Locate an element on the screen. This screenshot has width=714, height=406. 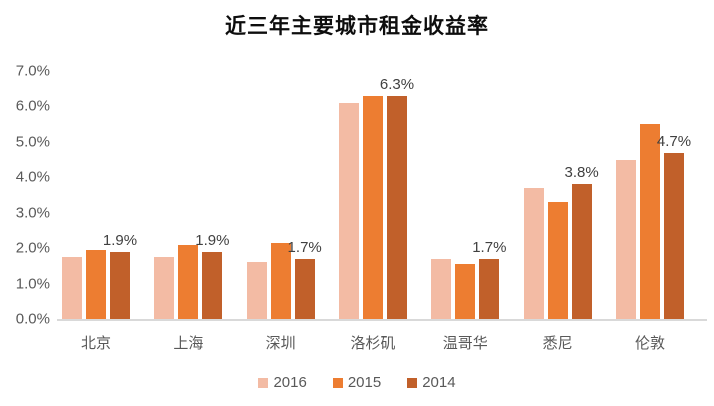
x-axis: 北京 上海 深圳 洛杉矶 温哥华 悉尼 伦敦 is located at coordinates (382, 343).